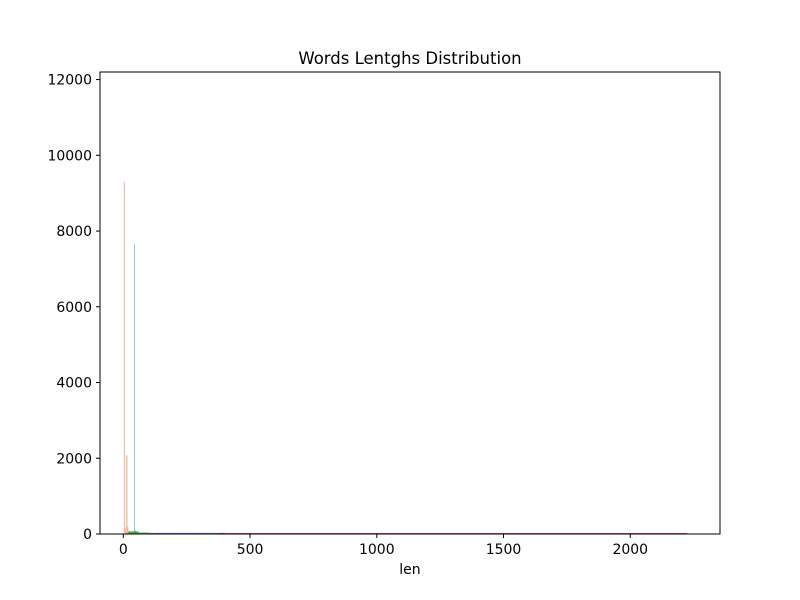 Image resolution: width=800 pixels, height=600 pixels. What do you see at coordinates (69, 156) in the screenshot?
I see `y-tick-label: 10000` at bounding box center [69, 156].